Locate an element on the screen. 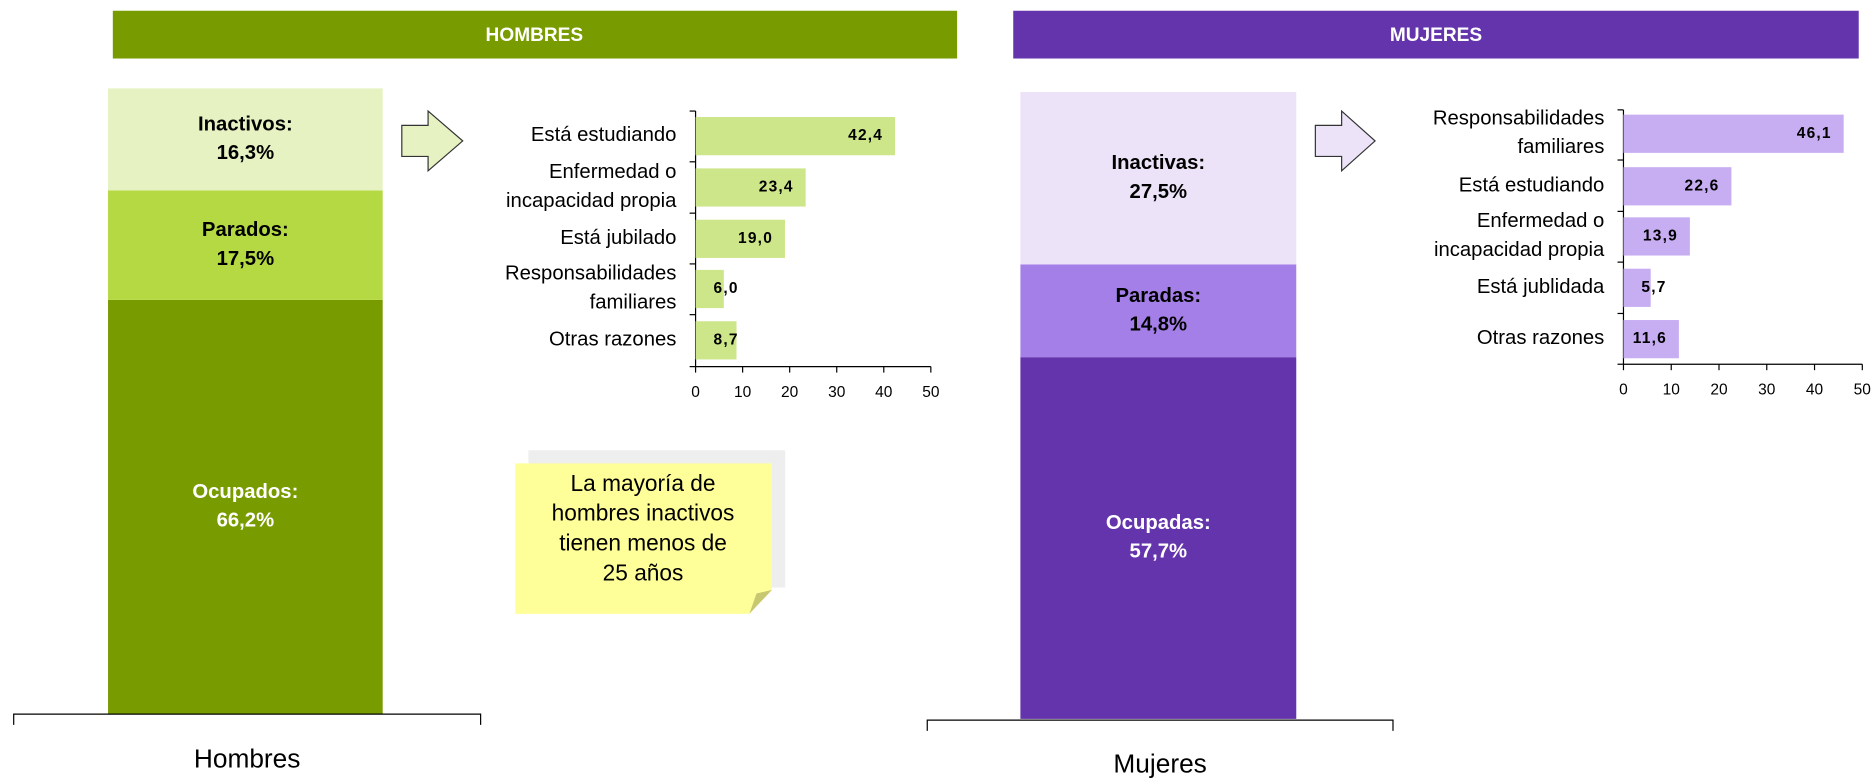 Image resolution: width=1876 pixels, height=781 pixels. value-label: 46,1 is located at coordinates (1814, 133).